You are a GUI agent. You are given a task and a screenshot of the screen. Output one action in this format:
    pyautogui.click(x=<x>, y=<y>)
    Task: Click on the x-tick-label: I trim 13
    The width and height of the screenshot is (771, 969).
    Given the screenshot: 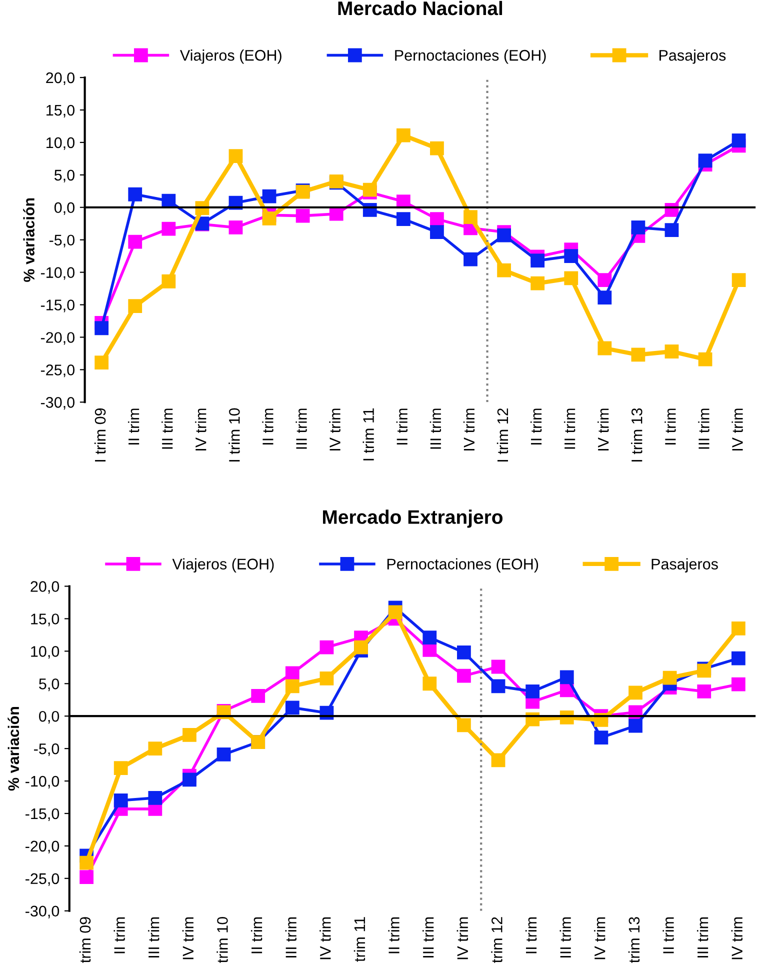 What is the action you would take?
    pyautogui.click(x=636, y=435)
    